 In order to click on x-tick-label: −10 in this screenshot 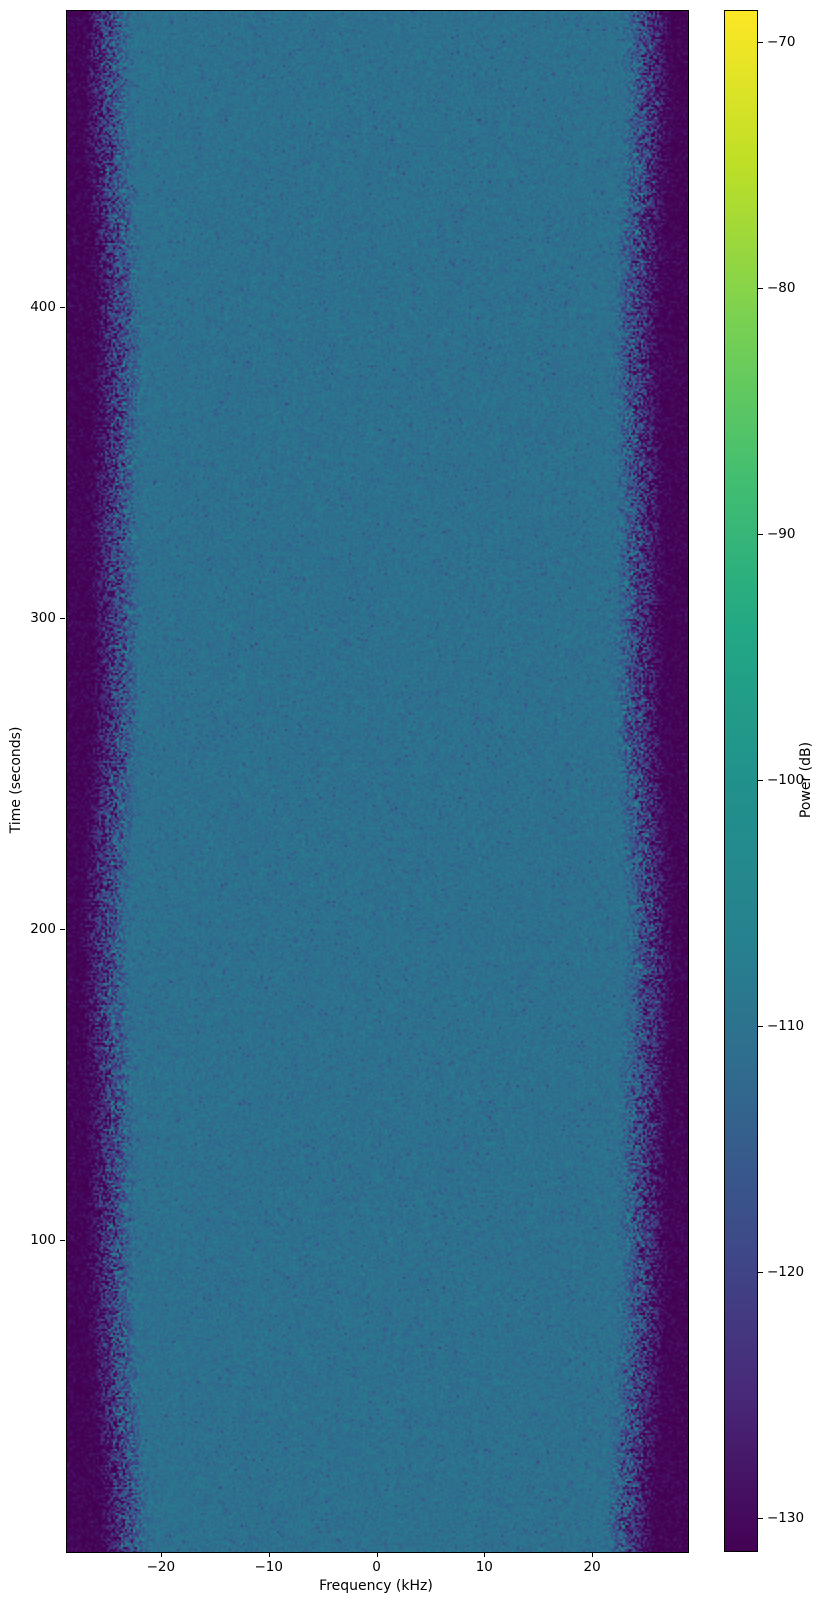, I will do `click(268, 1567)`.